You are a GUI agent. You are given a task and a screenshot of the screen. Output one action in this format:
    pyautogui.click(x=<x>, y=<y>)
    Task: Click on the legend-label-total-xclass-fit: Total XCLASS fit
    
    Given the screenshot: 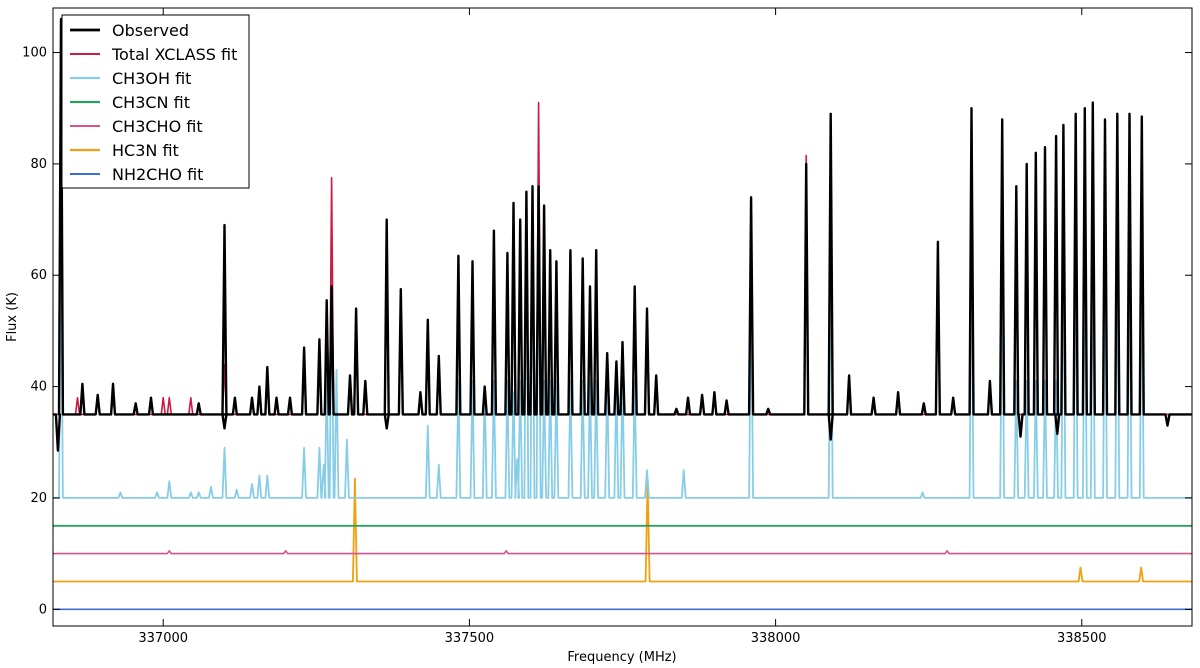 What is the action you would take?
    pyautogui.click(x=174, y=54)
    